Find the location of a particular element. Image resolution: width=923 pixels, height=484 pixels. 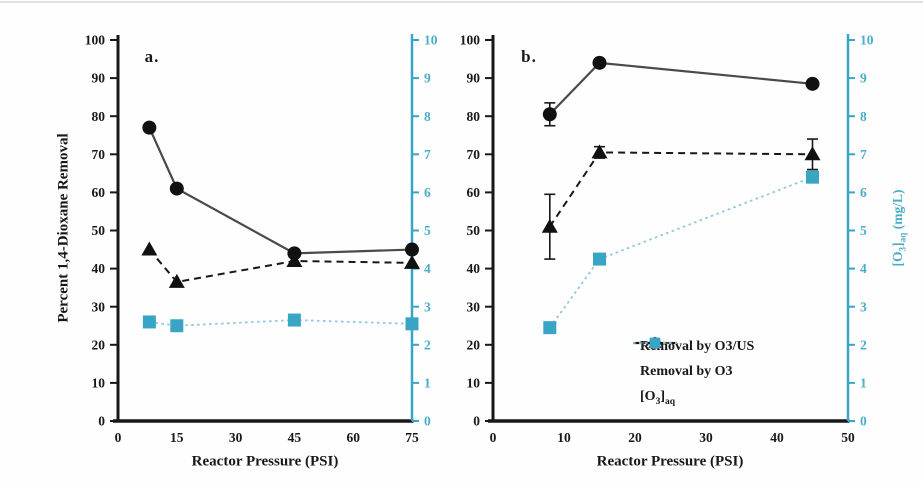

right-tick-label-b: 8 is located at coordinates (863, 116).